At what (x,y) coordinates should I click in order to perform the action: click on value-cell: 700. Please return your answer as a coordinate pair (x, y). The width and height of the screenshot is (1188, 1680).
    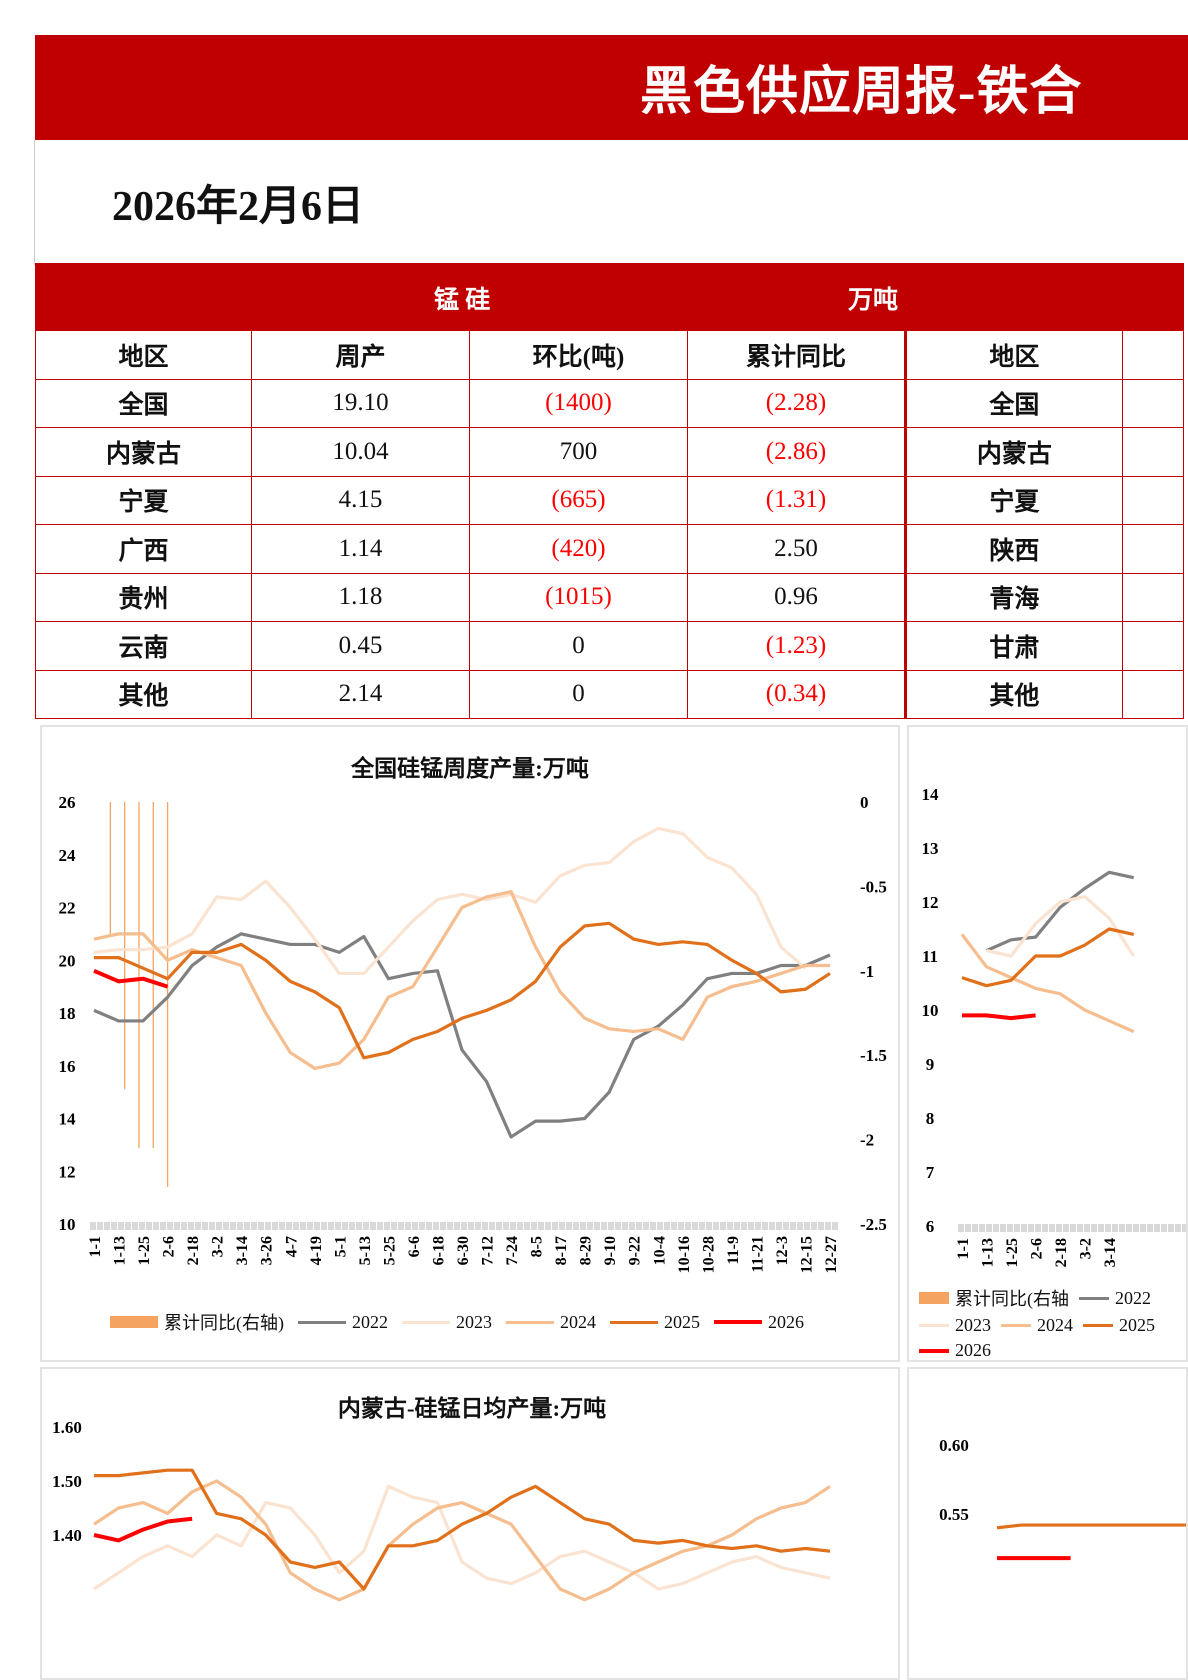
    Looking at the image, I should click on (578, 452).